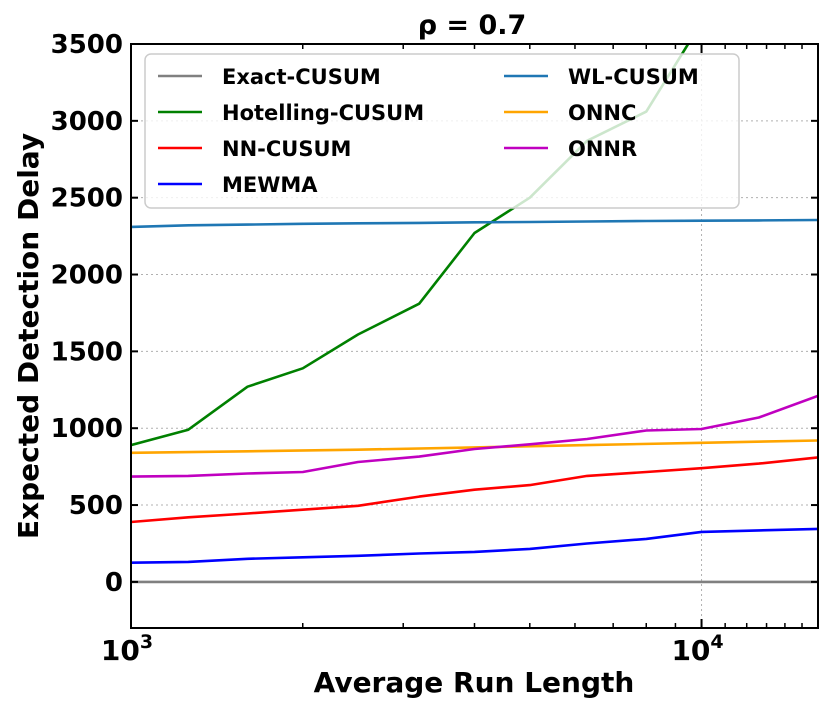 This screenshot has width=830, height=710. I want to click on y-tick-label: 3000, so click(87, 122).